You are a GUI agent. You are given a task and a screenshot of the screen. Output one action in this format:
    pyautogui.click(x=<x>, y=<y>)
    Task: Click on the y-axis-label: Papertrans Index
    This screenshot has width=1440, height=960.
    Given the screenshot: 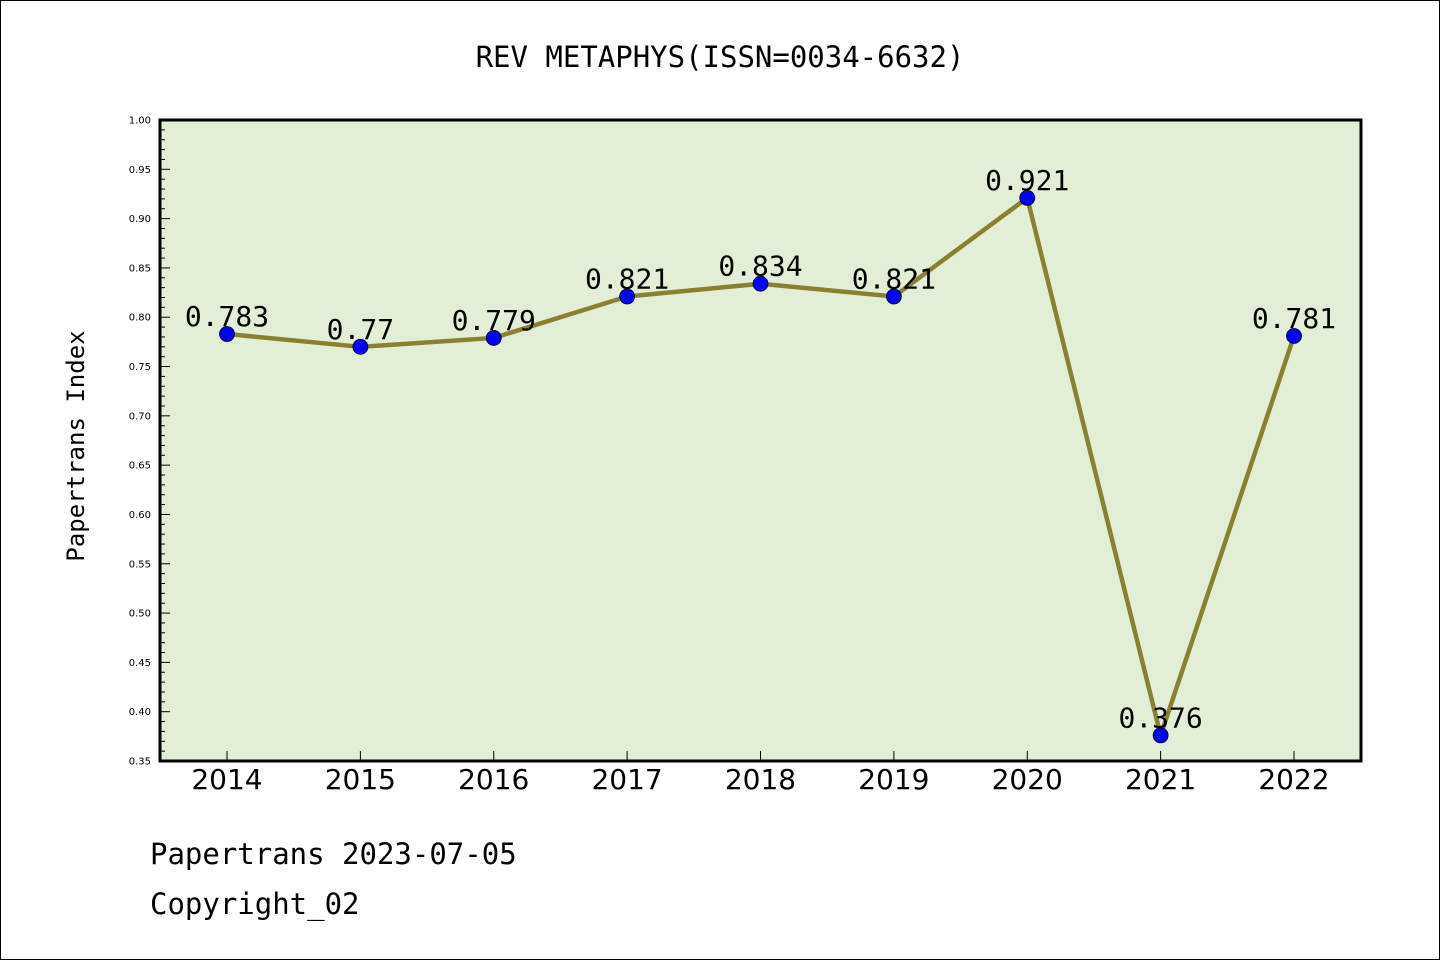 What is the action you would take?
    pyautogui.click(x=76, y=445)
    